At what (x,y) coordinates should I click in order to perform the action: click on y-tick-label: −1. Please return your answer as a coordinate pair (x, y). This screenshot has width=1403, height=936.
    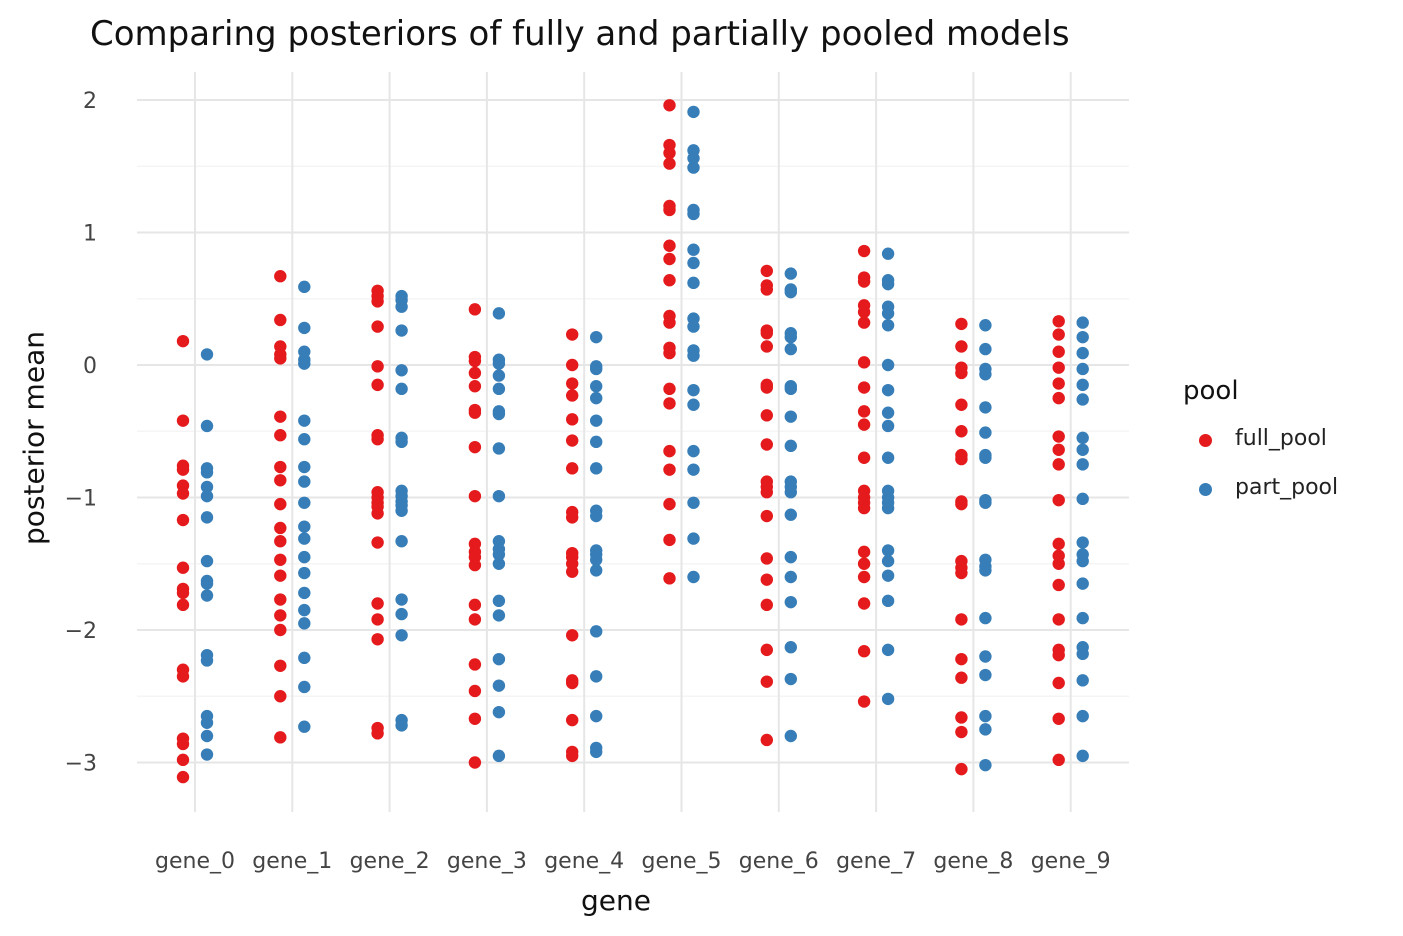
    Looking at the image, I should click on (81, 499).